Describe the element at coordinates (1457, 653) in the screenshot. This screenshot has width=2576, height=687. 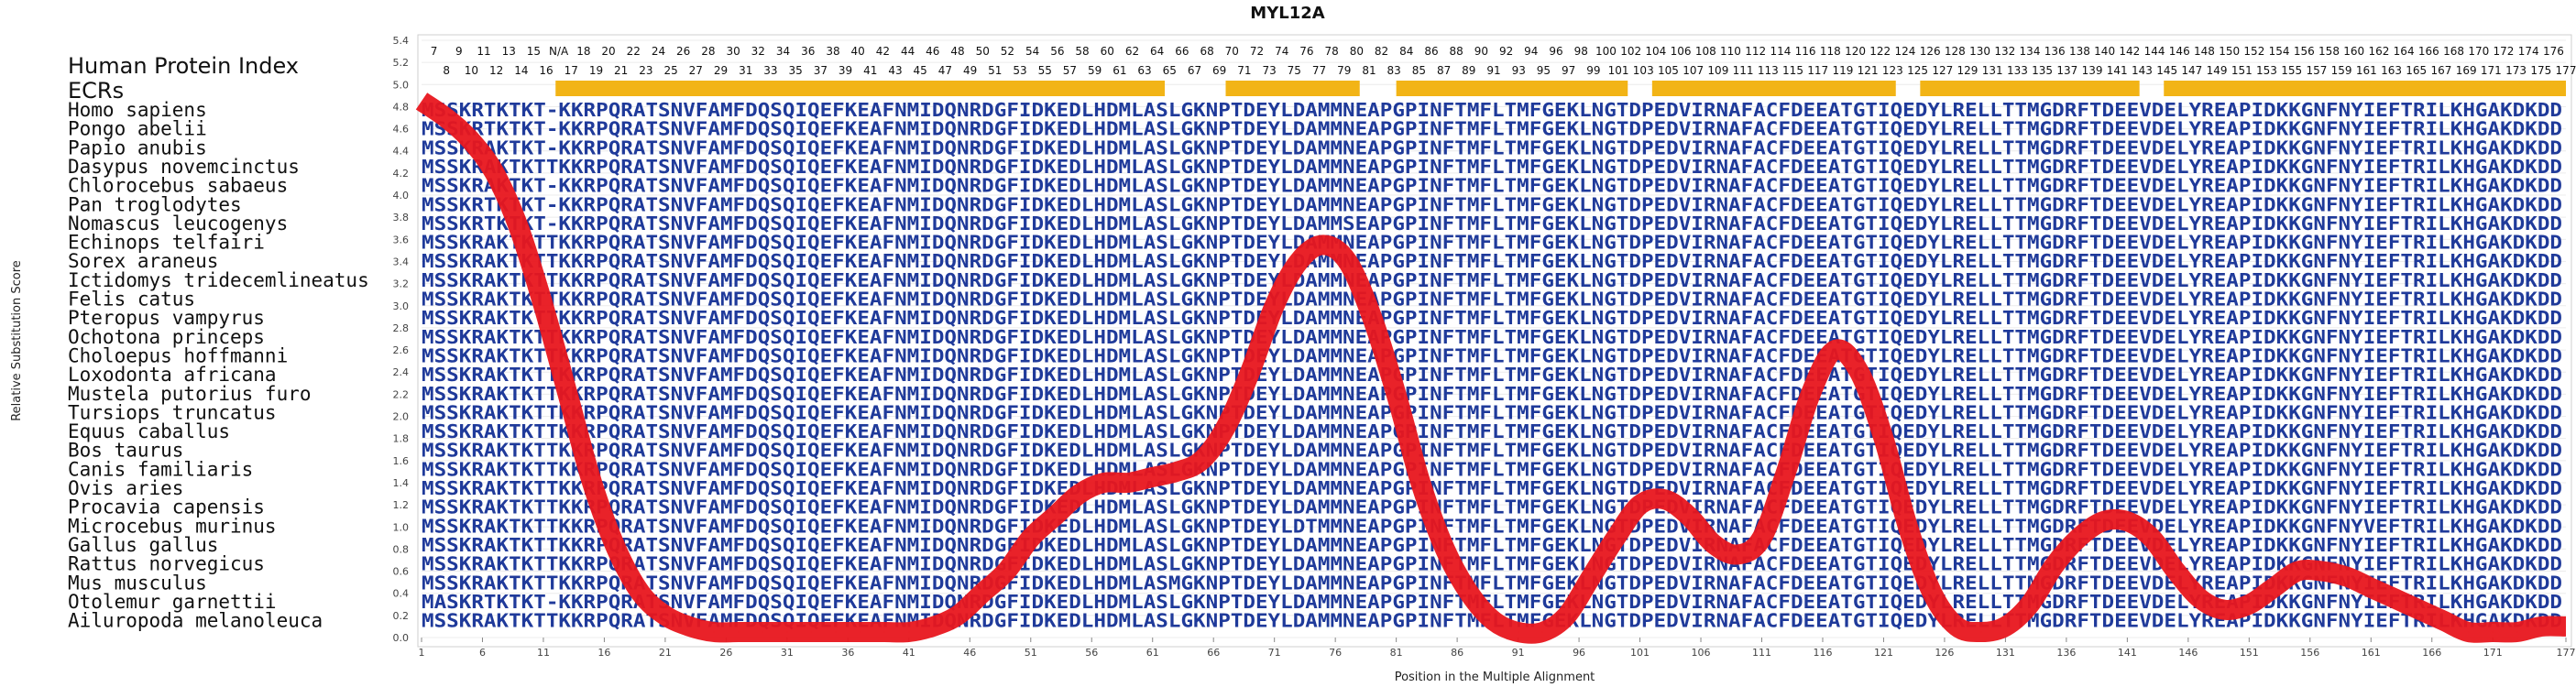
I see `x-tick-label: 86` at that location.